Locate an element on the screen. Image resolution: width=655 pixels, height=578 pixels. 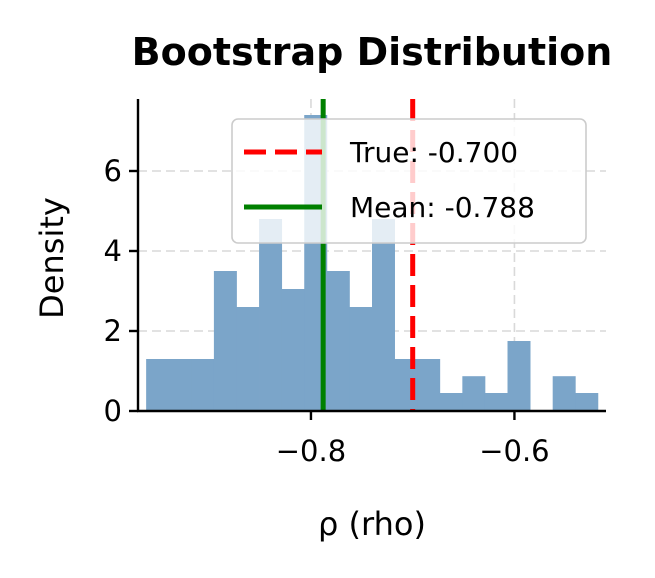
y-axis-label: Density is located at coordinates (52, 258).